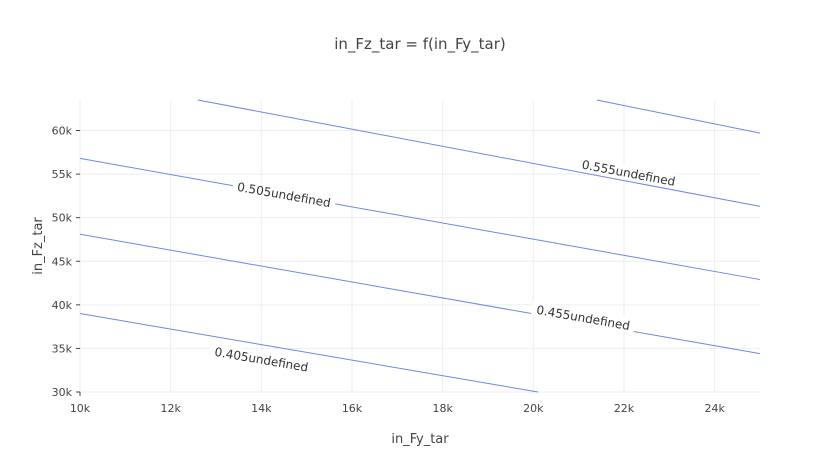 The image size is (840, 471). What do you see at coordinates (170, 408) in the screenshot?
I see `x-tick-label: 12k` at bounding box center [170, 408].